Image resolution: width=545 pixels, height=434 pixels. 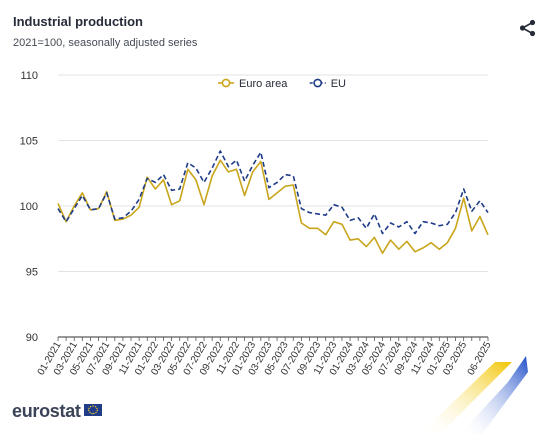 What do you see at coordinates (29, 207) in the screenshot?
I see `y-tick-label: 100` at bounding box center [29, 207].